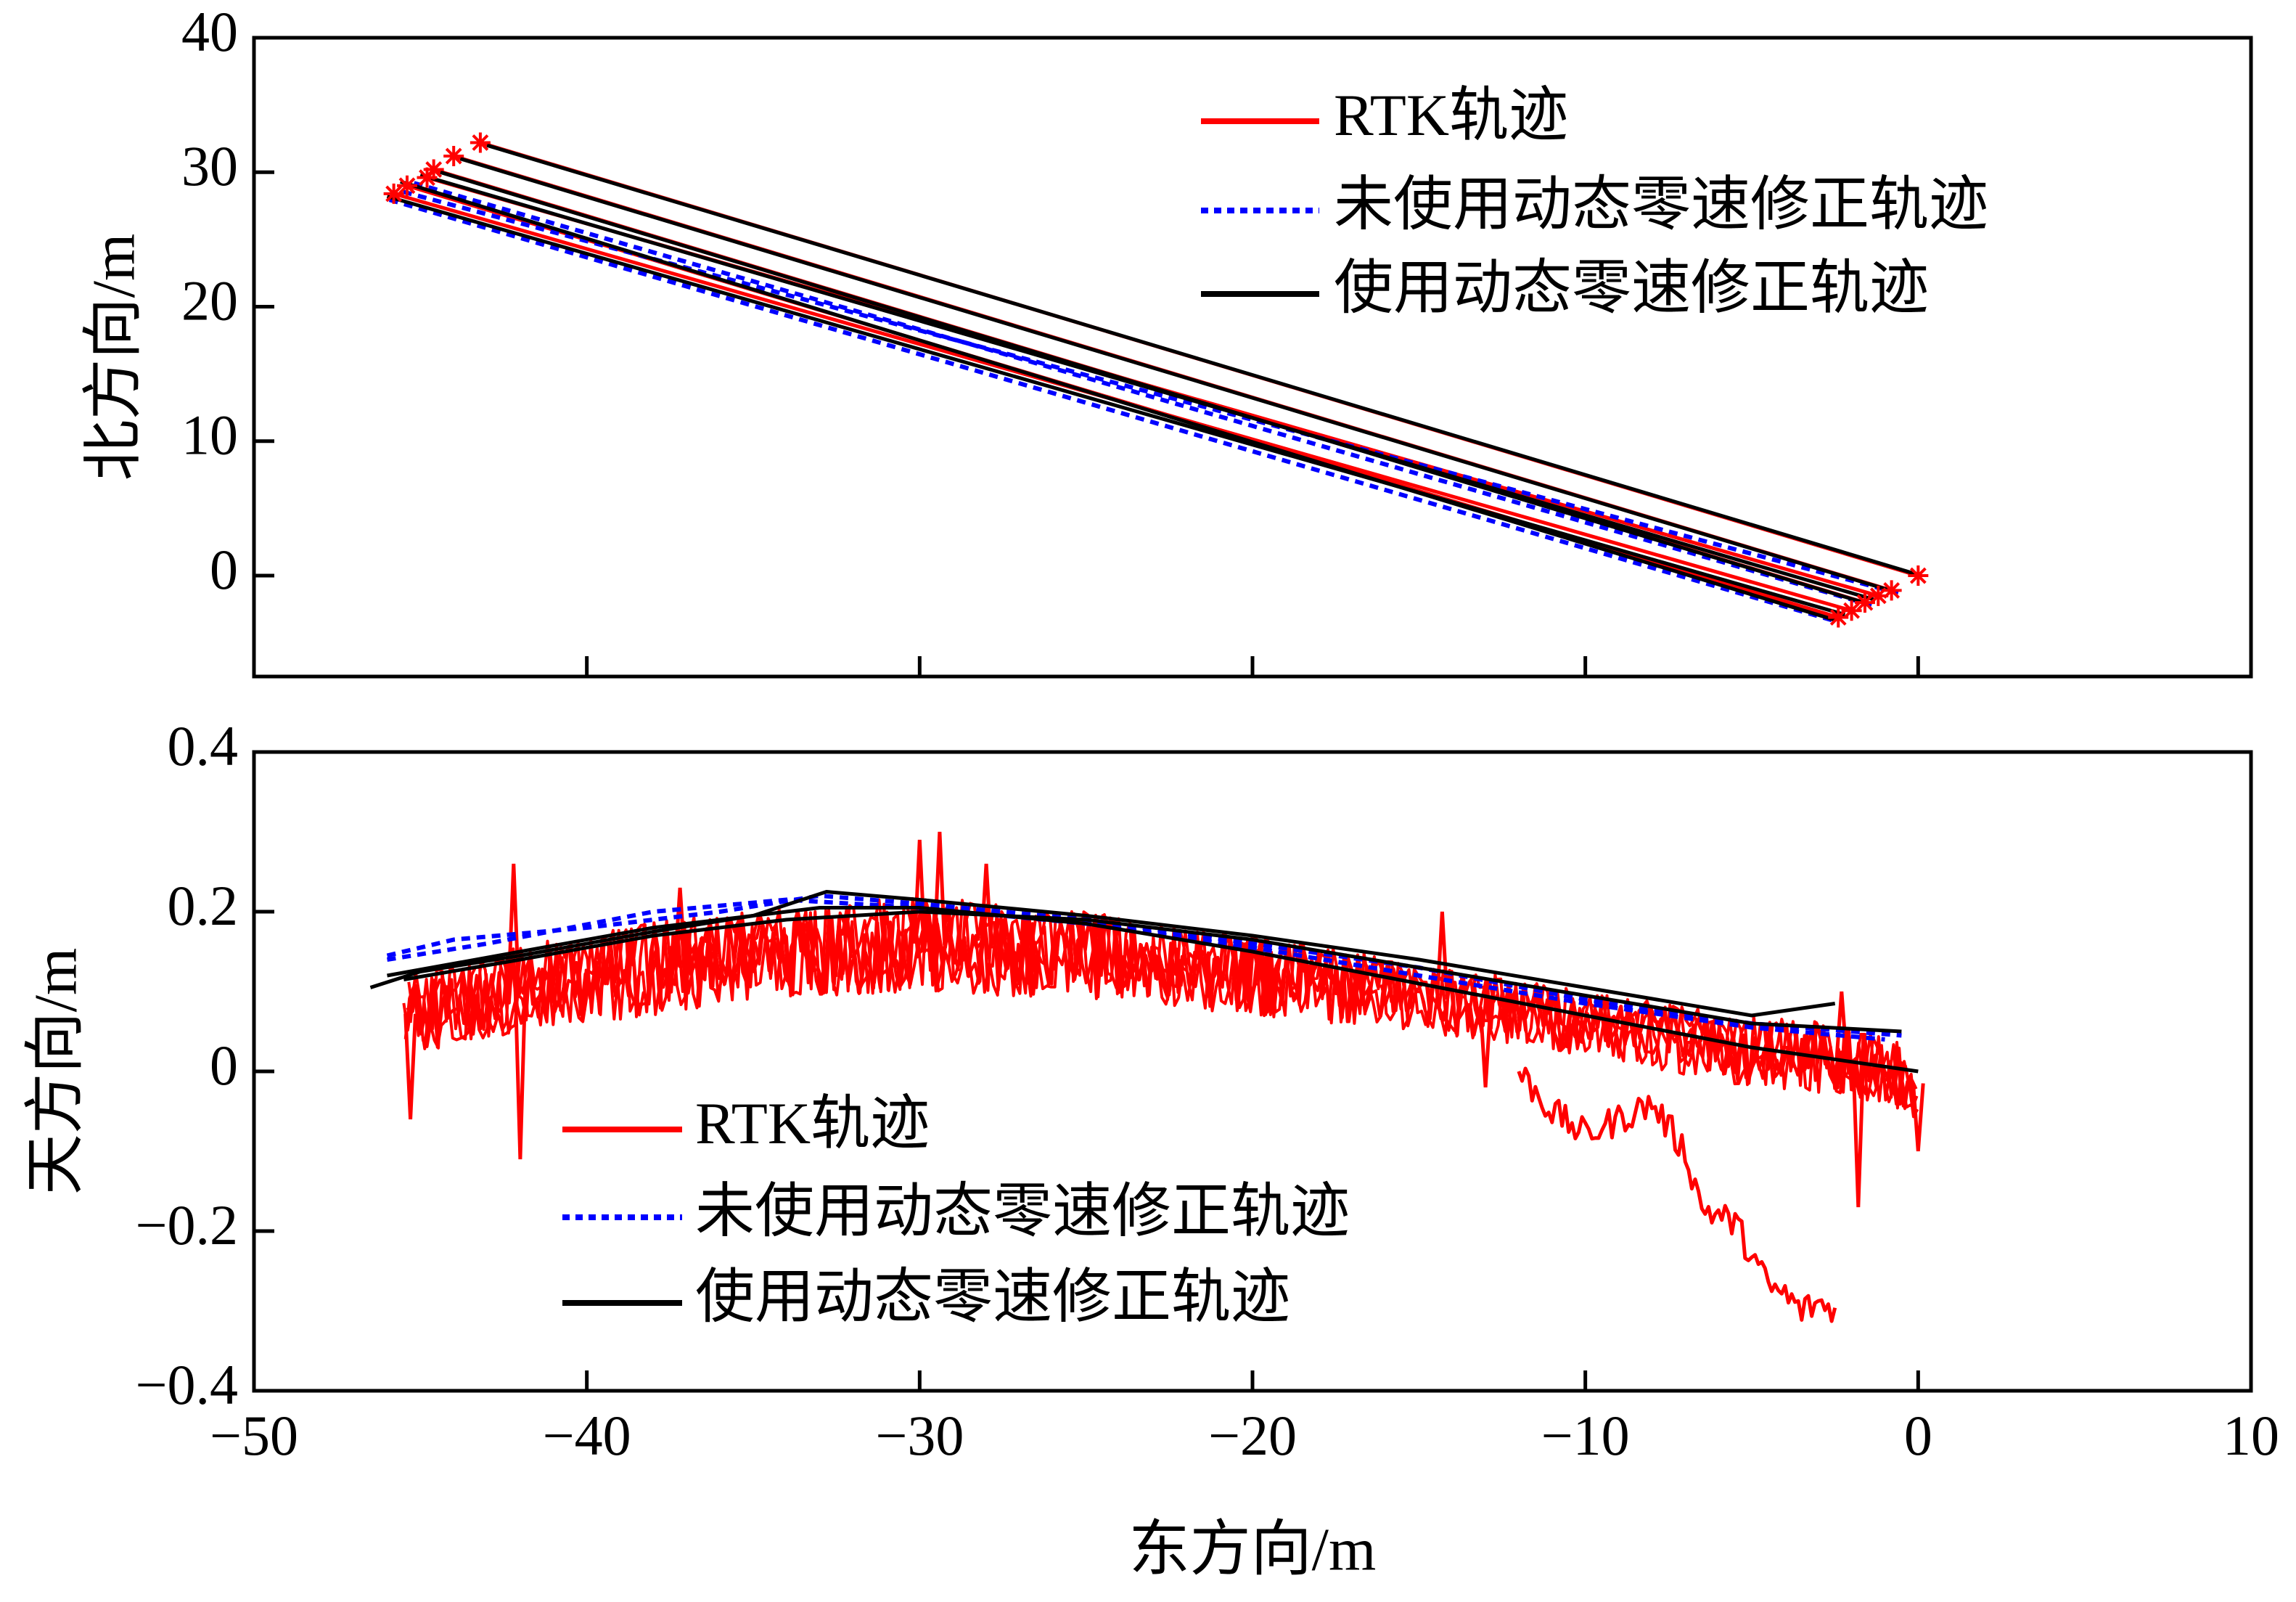 Image resolution: width=2296 pixels, height=1602 pixels. I want to click on bottom-legend-label-no-zupt: 未使用动态零速修正轨迹, so click(1022, 1211).